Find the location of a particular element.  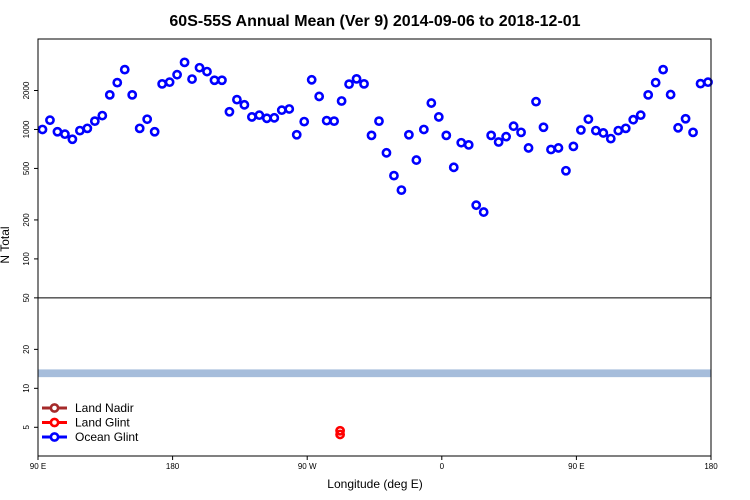

legend-label: Ocean Glint is located at coordinates (107, 437).